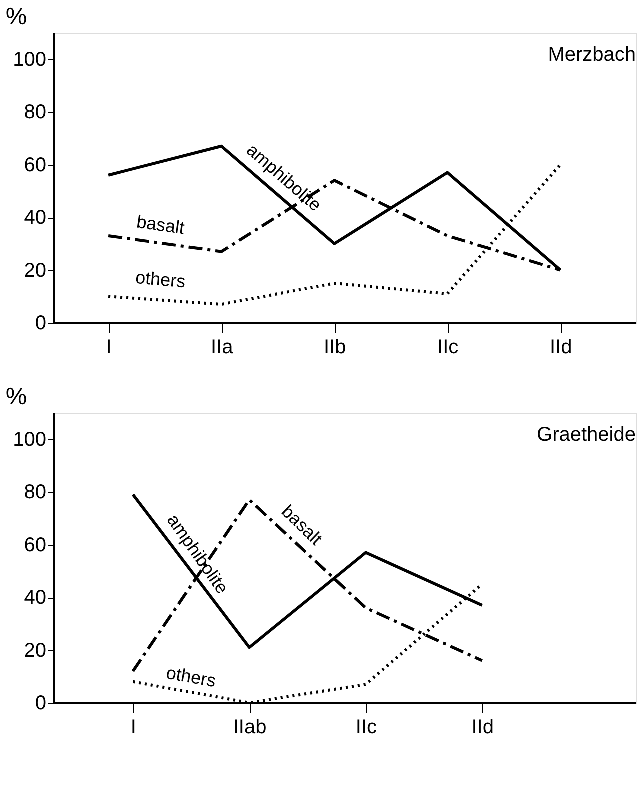 The width and height of the screenshot is (641, 789). Describe the element at coordinates (160, 280) in the screenshot. I see `series-label: others` at that location.